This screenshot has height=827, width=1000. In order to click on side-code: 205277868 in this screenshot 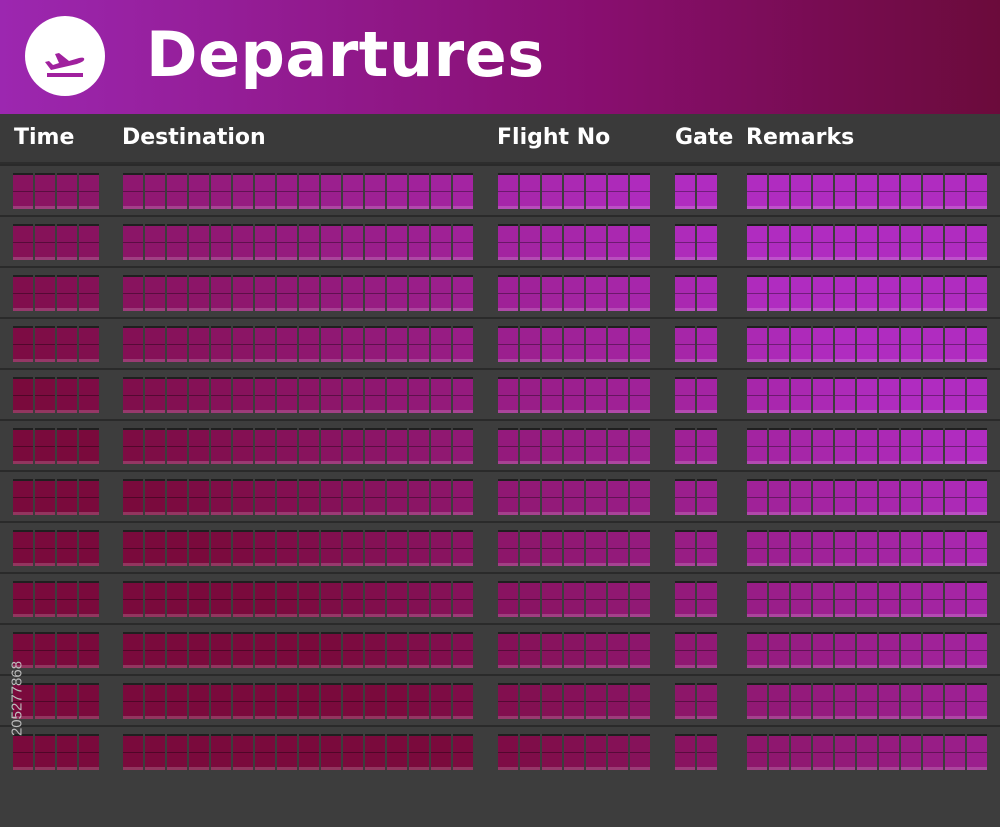, I will do `click(17, 700)`.